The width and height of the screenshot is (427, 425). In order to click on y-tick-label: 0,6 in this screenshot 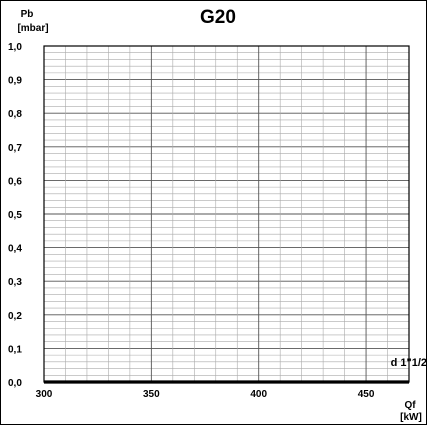, I will do `click(15, 181)`.